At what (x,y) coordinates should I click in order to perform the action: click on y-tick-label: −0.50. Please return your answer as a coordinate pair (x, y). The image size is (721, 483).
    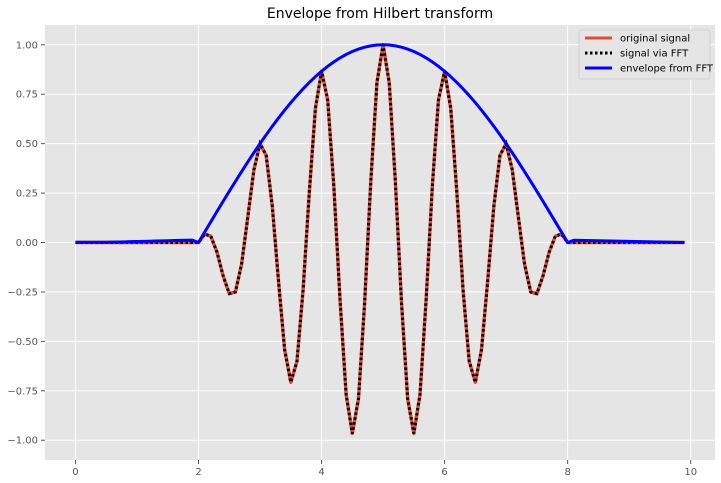
    Looking at the image, I should click on (22, 342).